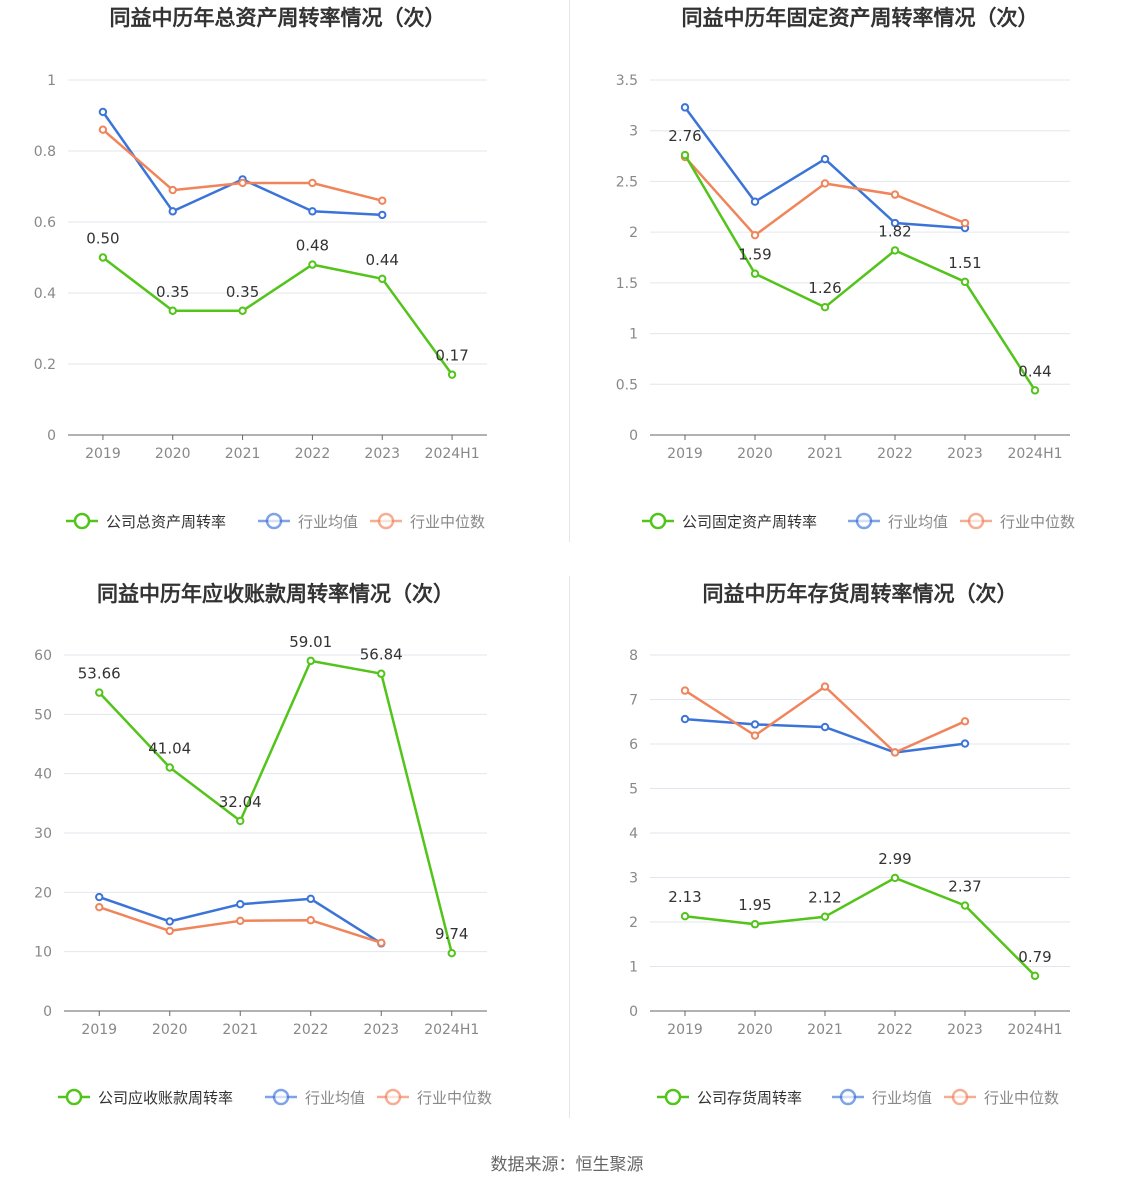 The width and height of the screenshot is (1134, 1188). I want to click on y-tick-label: 7, so click(633, 701).